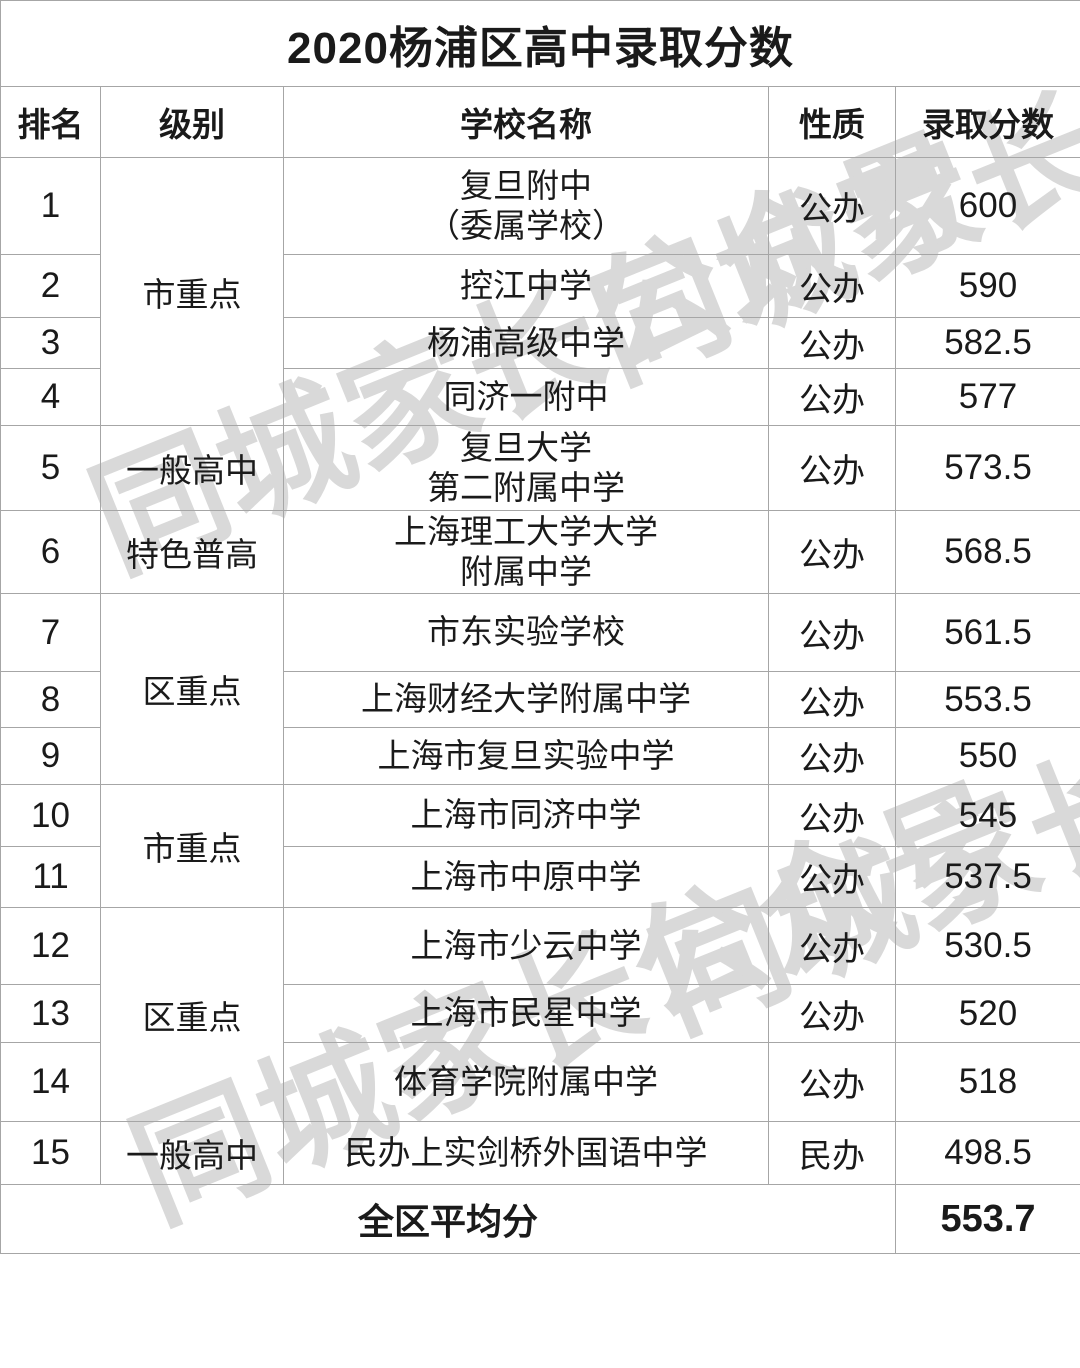 The height and width of the screenshot is (1368, 1080). I want to click on cell-level: 市重点, so click(192, 846).